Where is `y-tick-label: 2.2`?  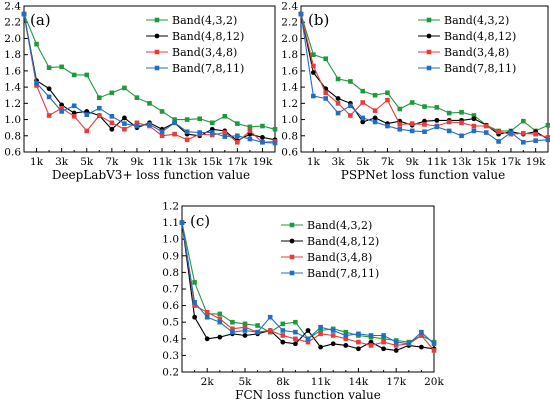
y-tick-label: 2.2 is located at coordinates (12, 23).